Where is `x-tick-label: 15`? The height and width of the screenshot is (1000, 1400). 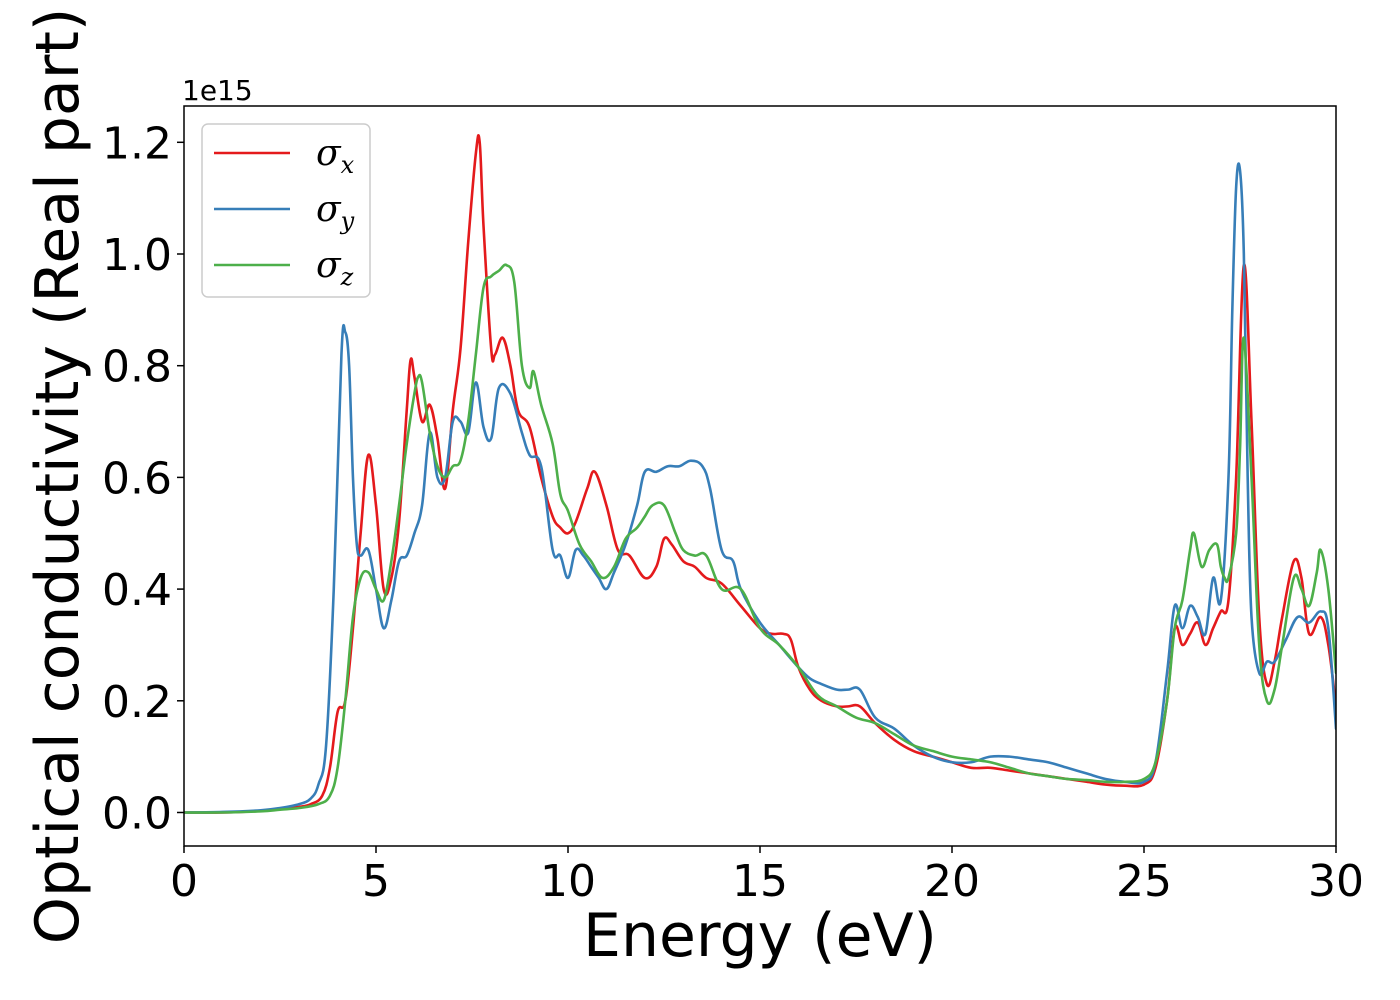 x-tick-label: 15 is located at coordinates (760, 881).